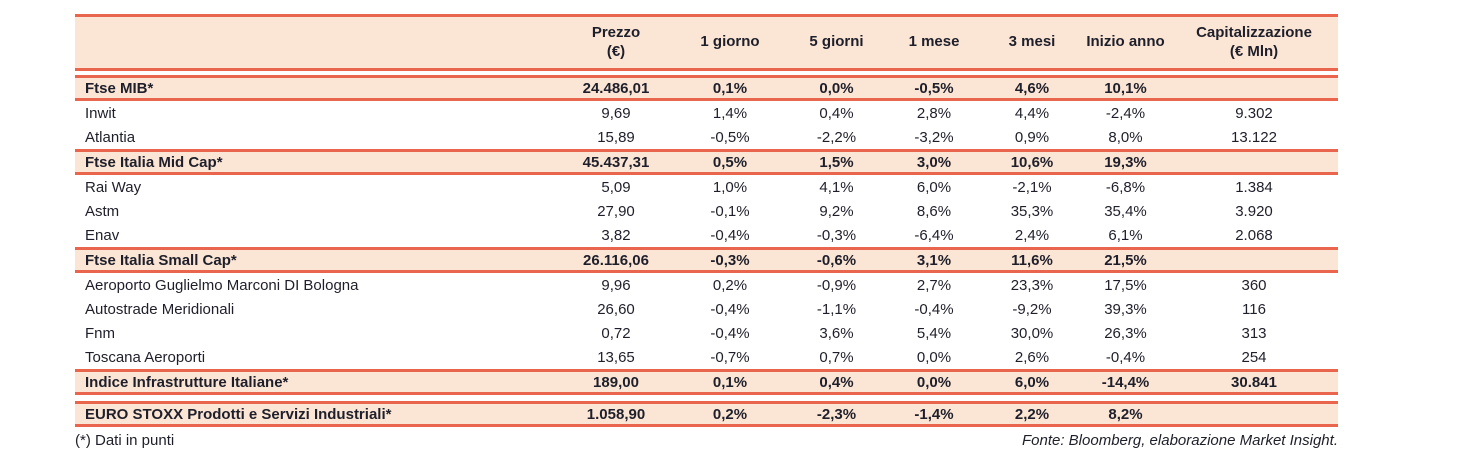 The width and height of the screenshot is (1473, 454). What do you see at coordinates (1032, 113) in the screenshot?
I see `value-cell: 4,4%` at bounding box center [1032, 113].